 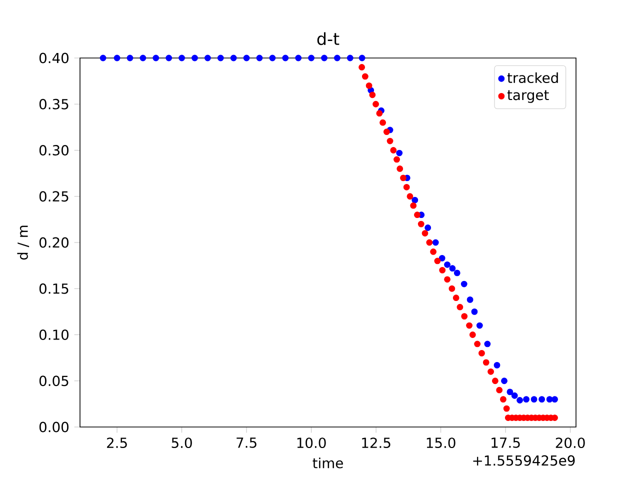 What do you see at coordinates (570, 443) in the screenshot?
I see `x-tick-label: 20.0` at bounding box center [570, 443].